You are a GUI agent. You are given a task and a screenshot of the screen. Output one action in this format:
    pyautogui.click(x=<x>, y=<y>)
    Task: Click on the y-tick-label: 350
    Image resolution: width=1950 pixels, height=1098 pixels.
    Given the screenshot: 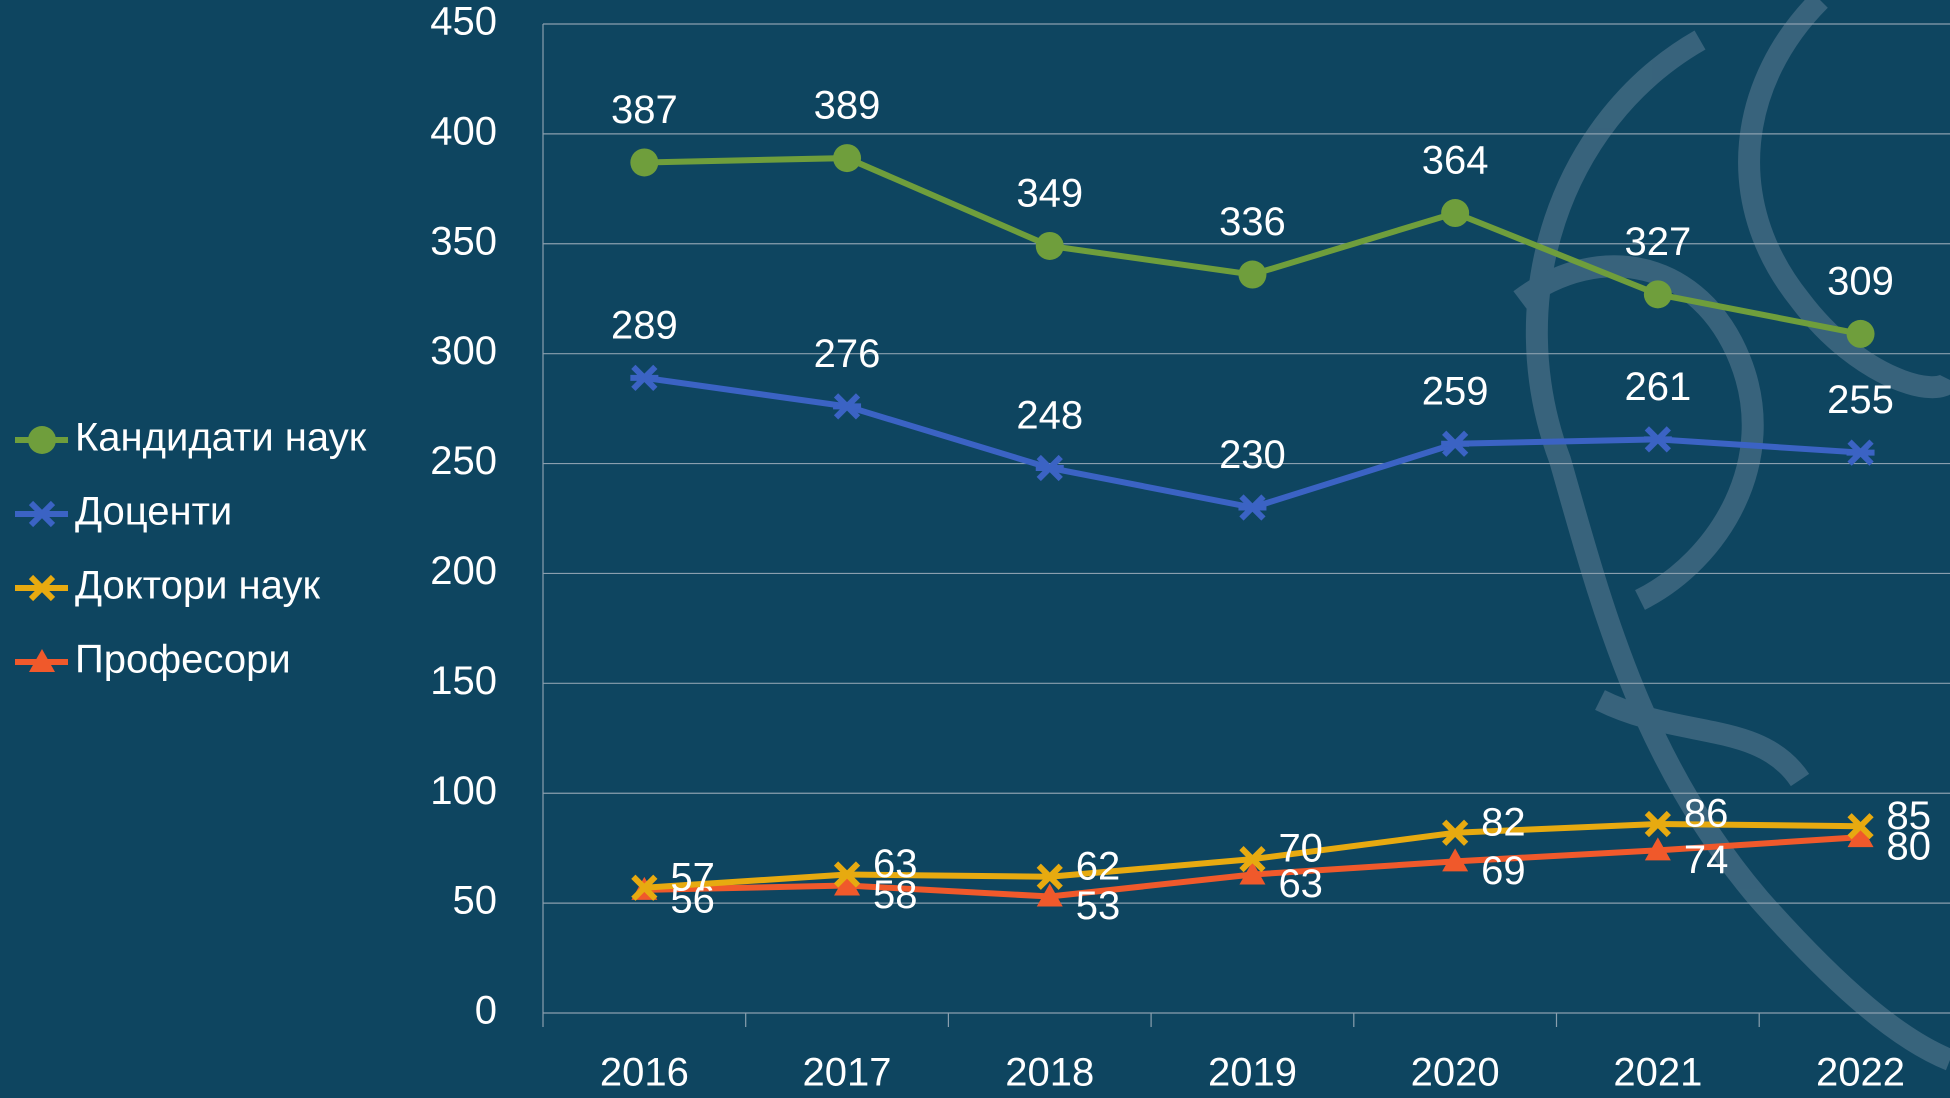 What is the action you would take?
    pyautogui.click(x=463, y=241)
    